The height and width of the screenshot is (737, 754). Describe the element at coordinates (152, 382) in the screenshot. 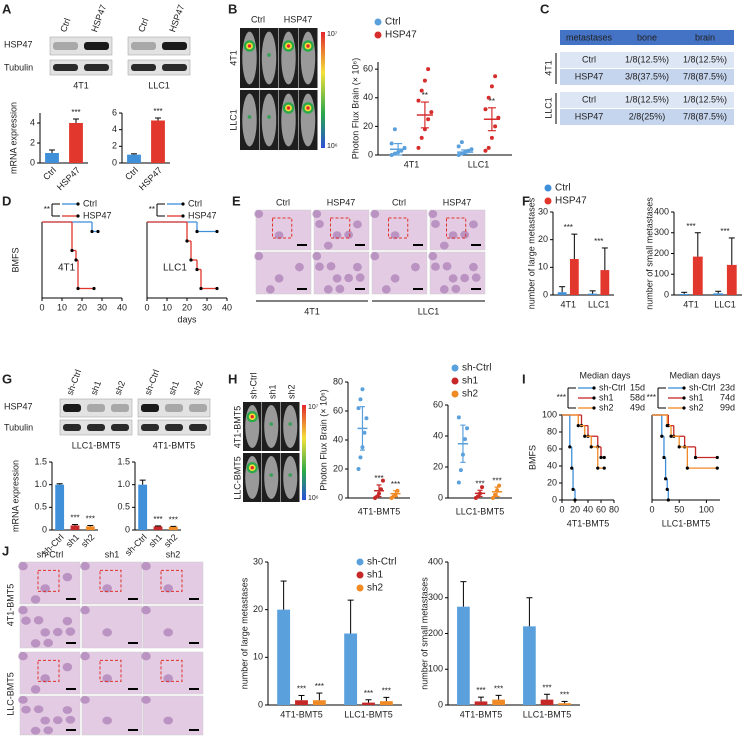

I see `lane-label: sh-Ctrl` at that location.